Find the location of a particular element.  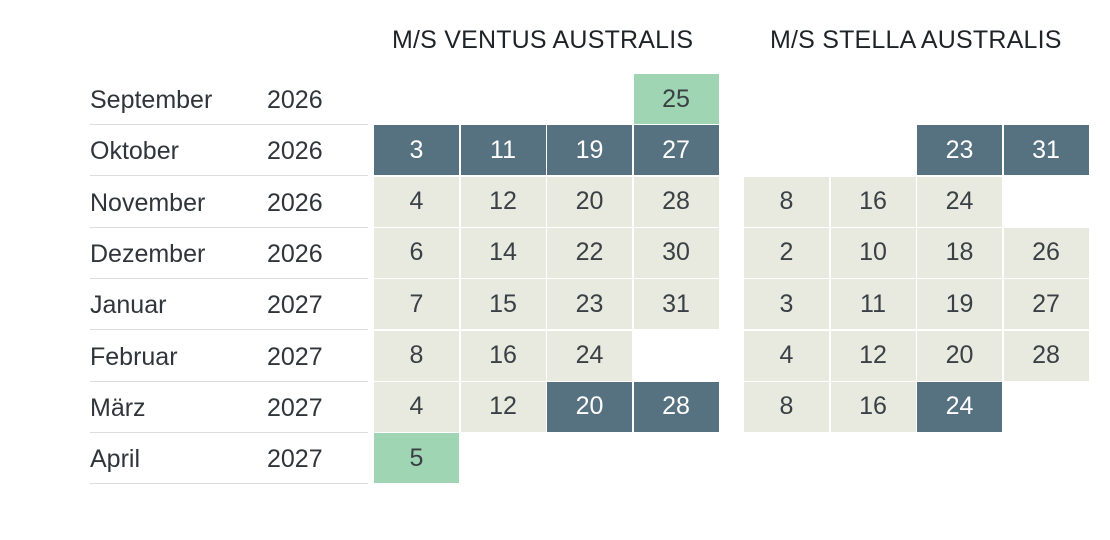

departure-date-cell-ventus: 6 is located at coordinates (416, 252).